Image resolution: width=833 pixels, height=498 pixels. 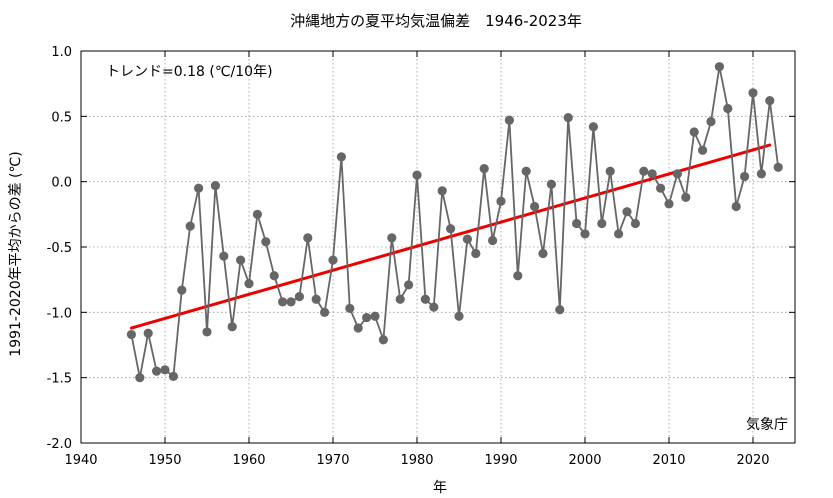 I want to click on x-tick-label: 2000, so click(x=584, y=460).